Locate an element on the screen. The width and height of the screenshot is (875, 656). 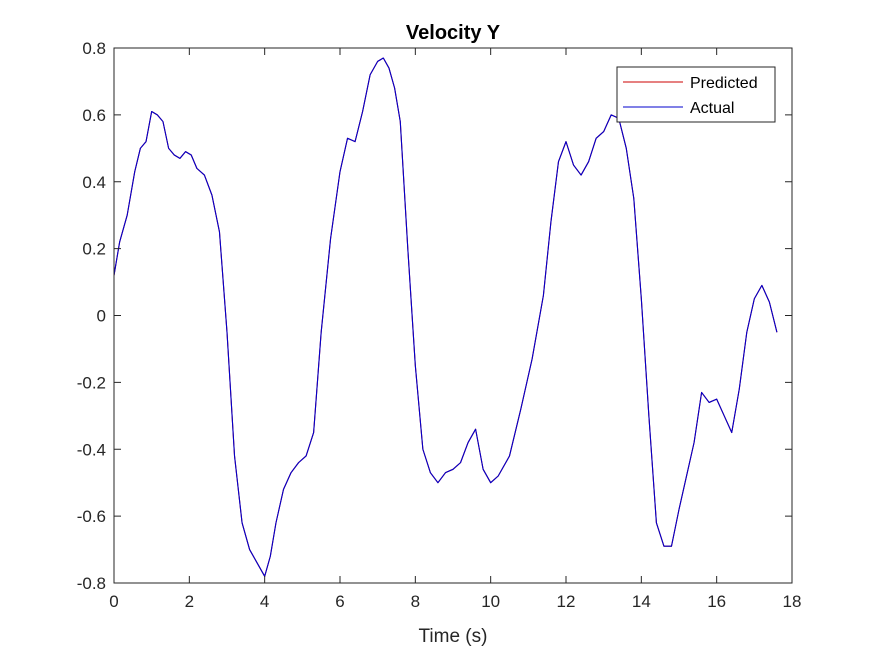
y-tick-label: 0.4 is located at coordinates (94, 182).